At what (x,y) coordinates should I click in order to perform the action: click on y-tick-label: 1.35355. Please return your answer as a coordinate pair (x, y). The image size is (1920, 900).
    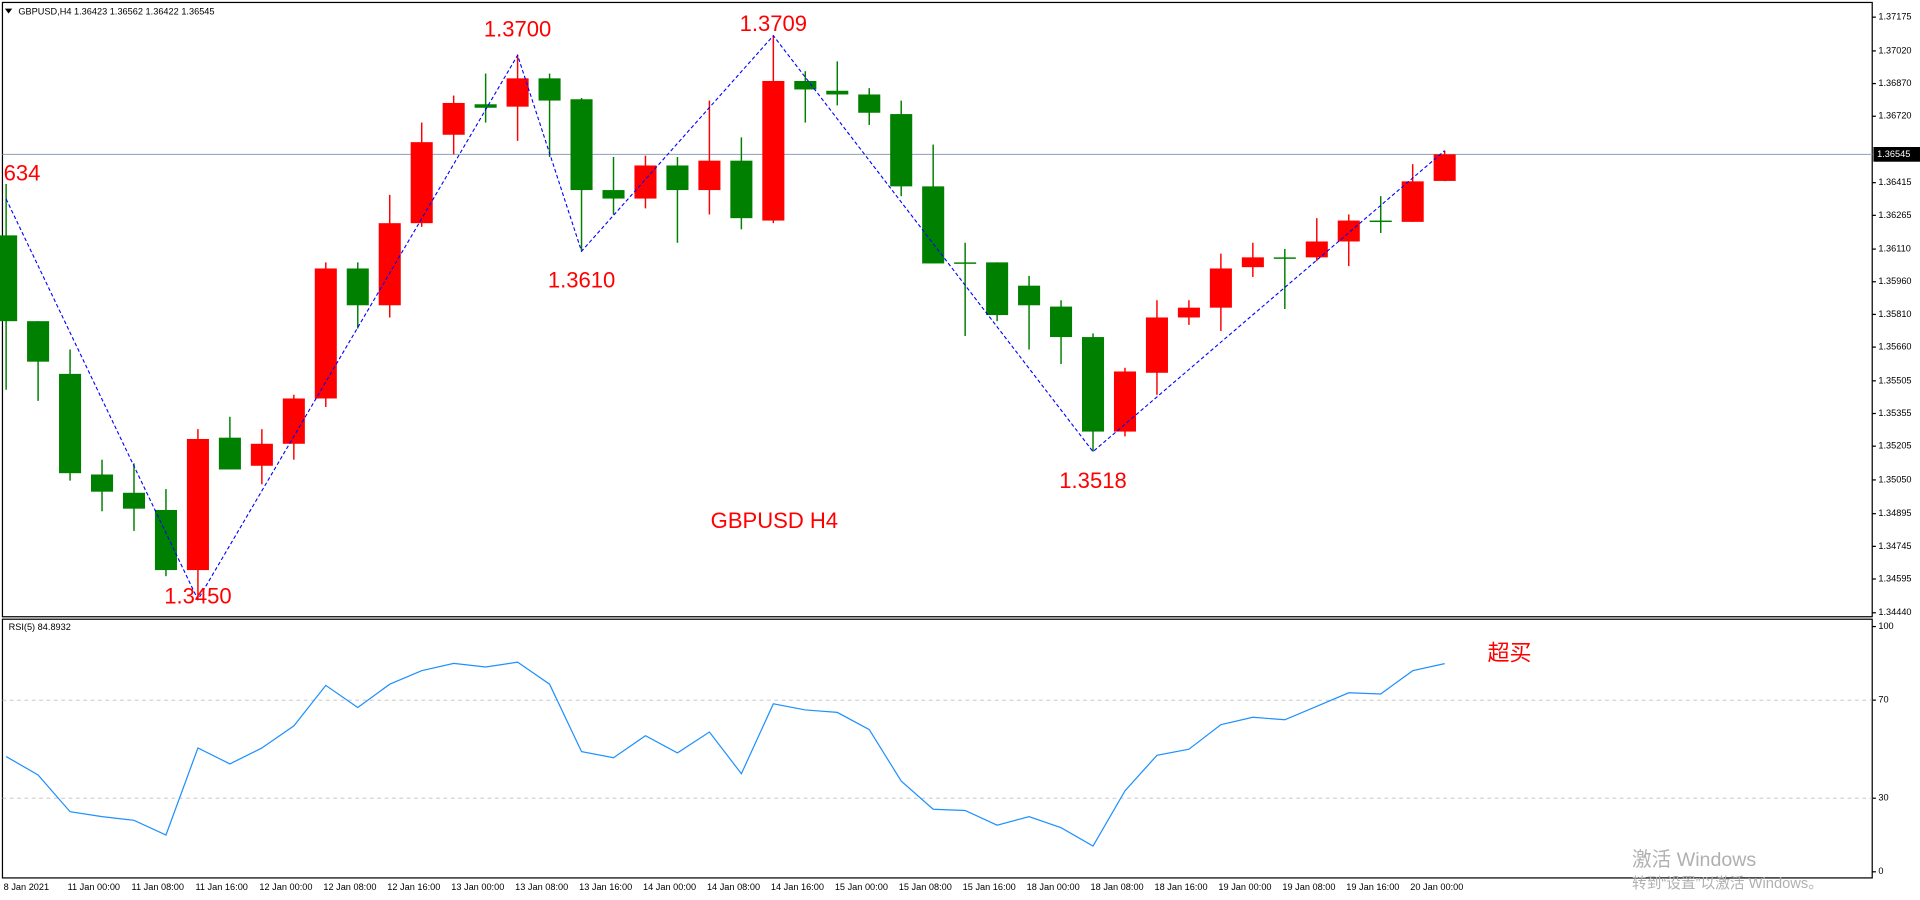
    Looking at the image, I should click on (1894, 413).